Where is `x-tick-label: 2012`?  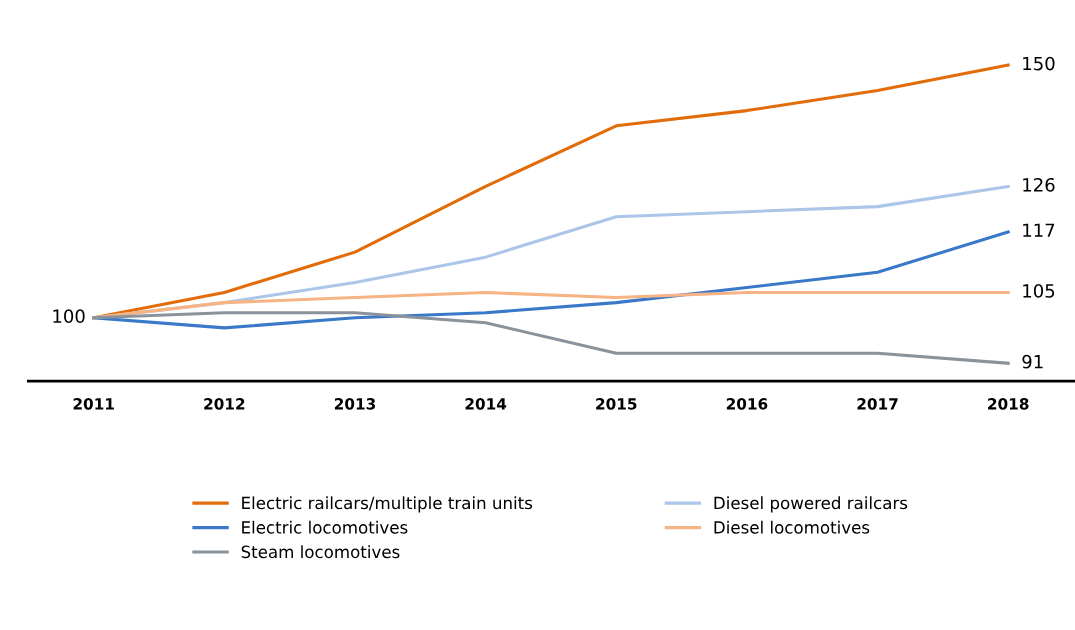
x-tick-label: 2012 is located at coordinates (224, 404).